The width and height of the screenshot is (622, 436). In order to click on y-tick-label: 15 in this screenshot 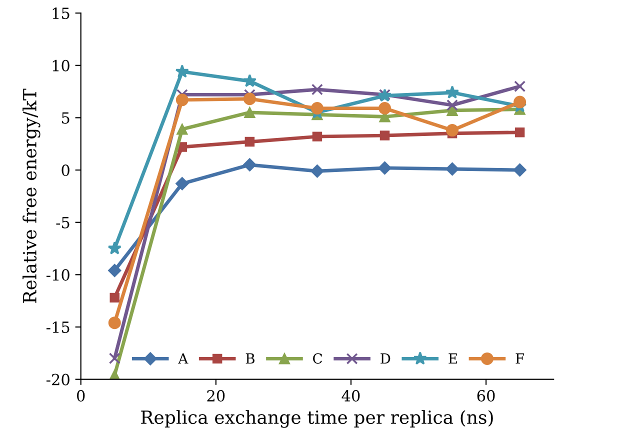, I will do `click(61, 14)`.